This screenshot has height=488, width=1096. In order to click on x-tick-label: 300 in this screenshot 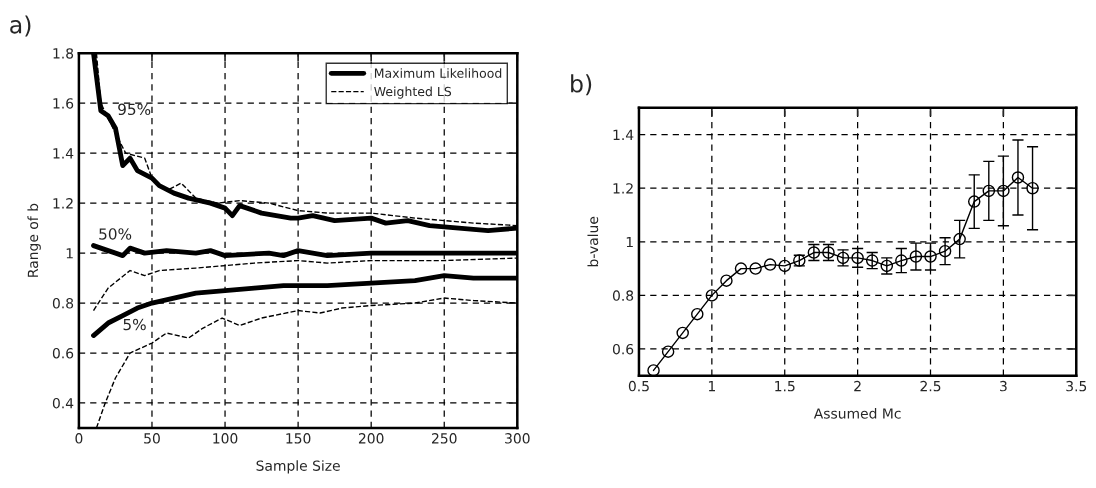, I will do `click(517, 438)`.